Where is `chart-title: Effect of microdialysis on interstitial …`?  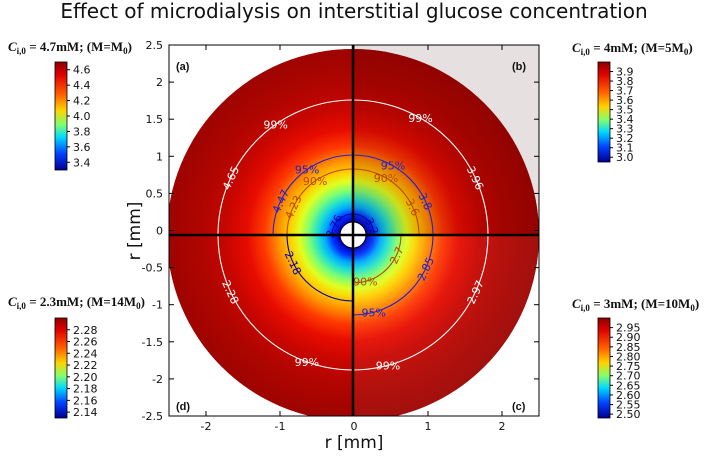
chart-title: Effect of microdialysis on interstitial … is located at coordinates (353, 11).